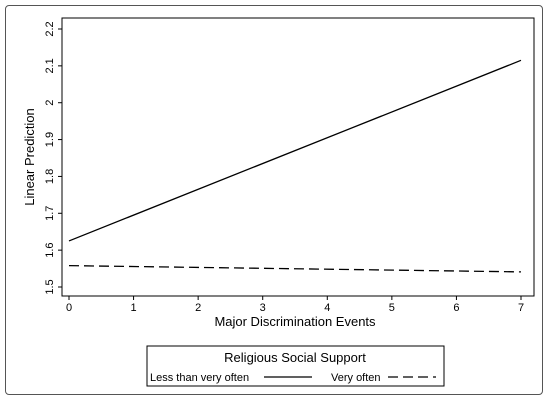 The width and height of the screenshot is (550, 402). Describe the element at coordinates (456, 308) in the screenshot. I see `x-tick-label: 6` at that location.